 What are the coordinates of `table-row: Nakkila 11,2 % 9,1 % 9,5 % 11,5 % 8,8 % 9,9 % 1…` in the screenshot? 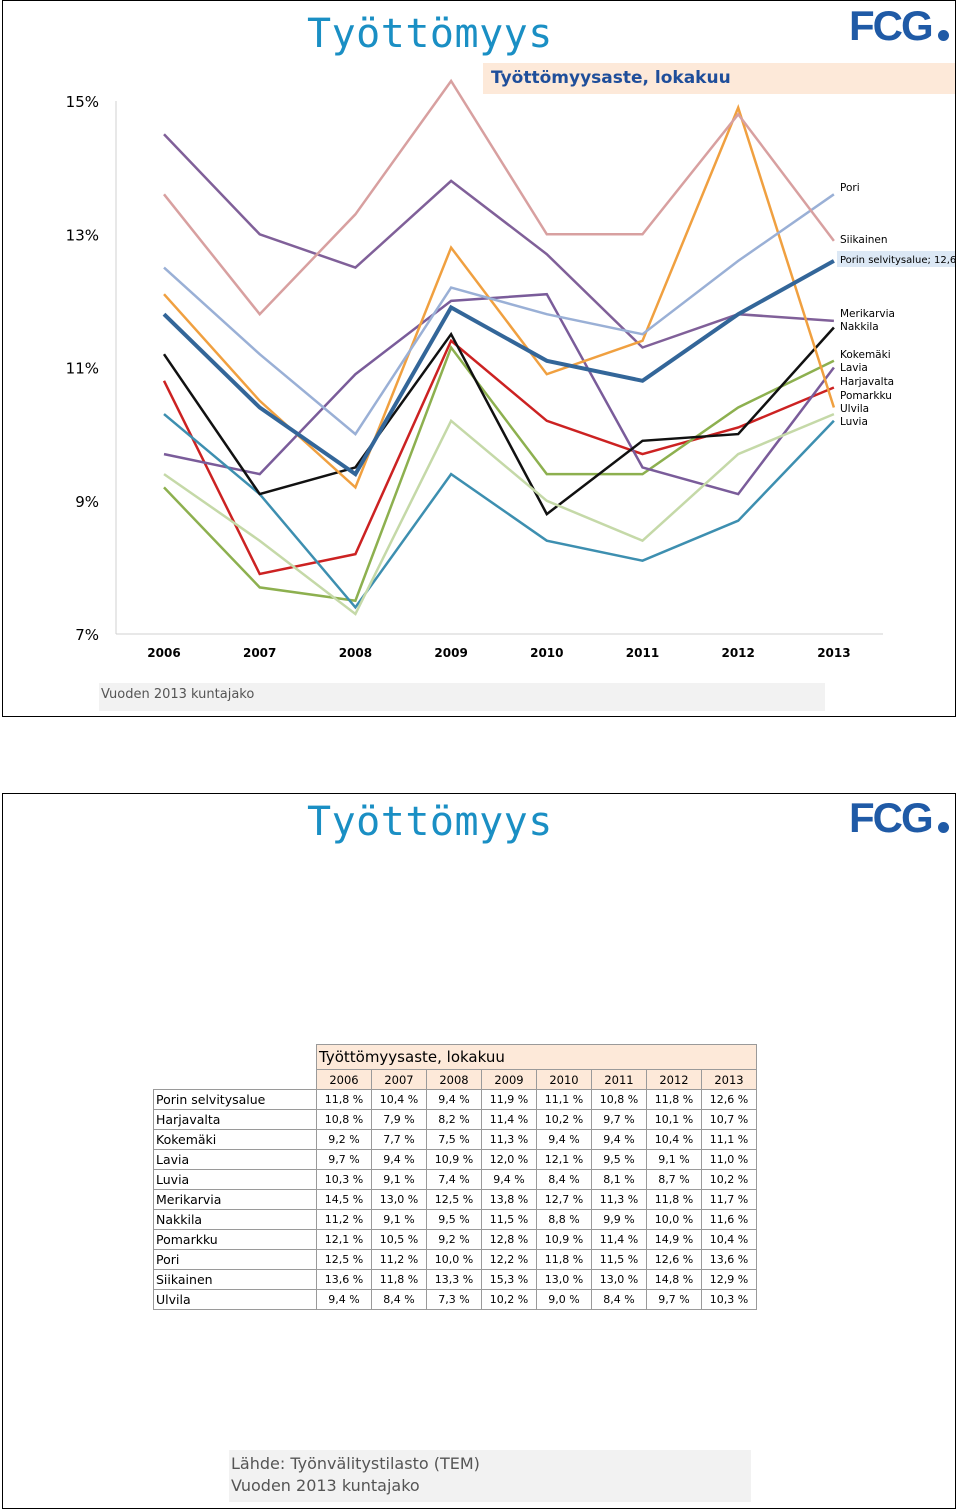 It's located at (455, 1219).